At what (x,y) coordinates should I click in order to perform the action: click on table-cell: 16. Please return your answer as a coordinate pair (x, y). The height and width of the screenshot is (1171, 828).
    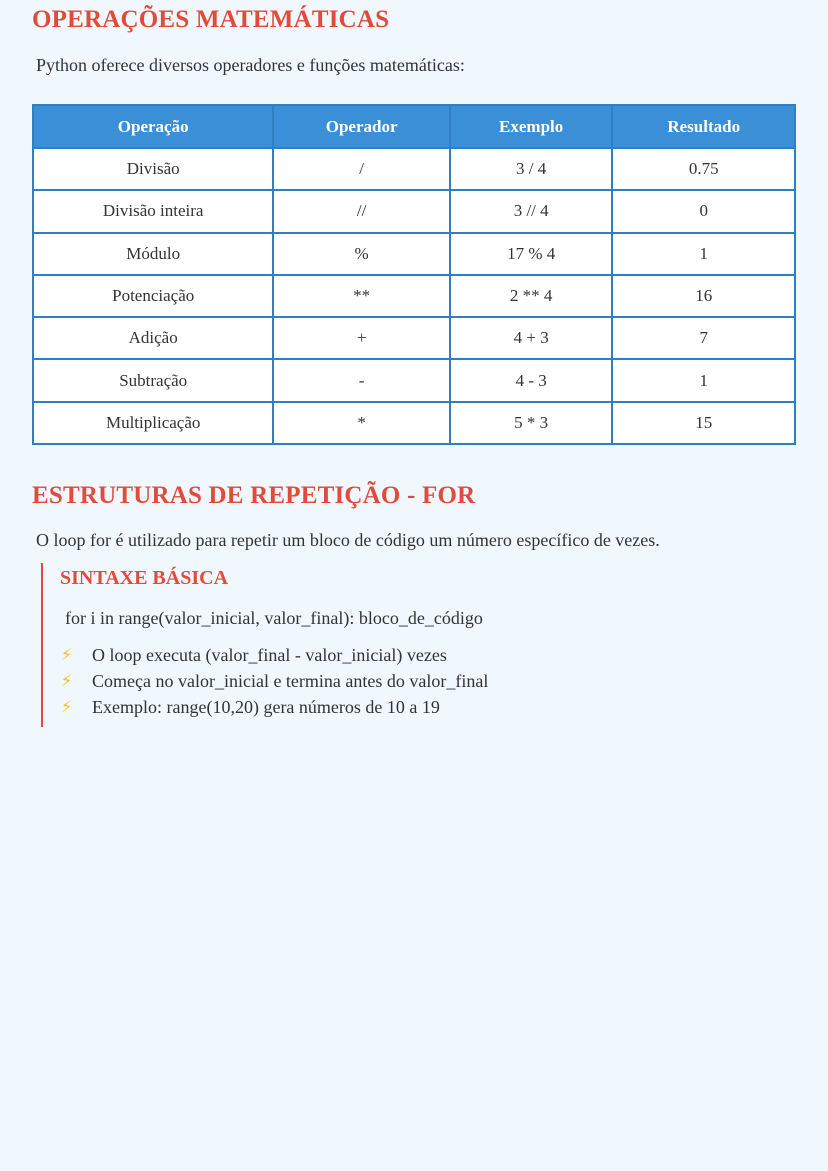
    Looking at the image, I should click on (703, 296).